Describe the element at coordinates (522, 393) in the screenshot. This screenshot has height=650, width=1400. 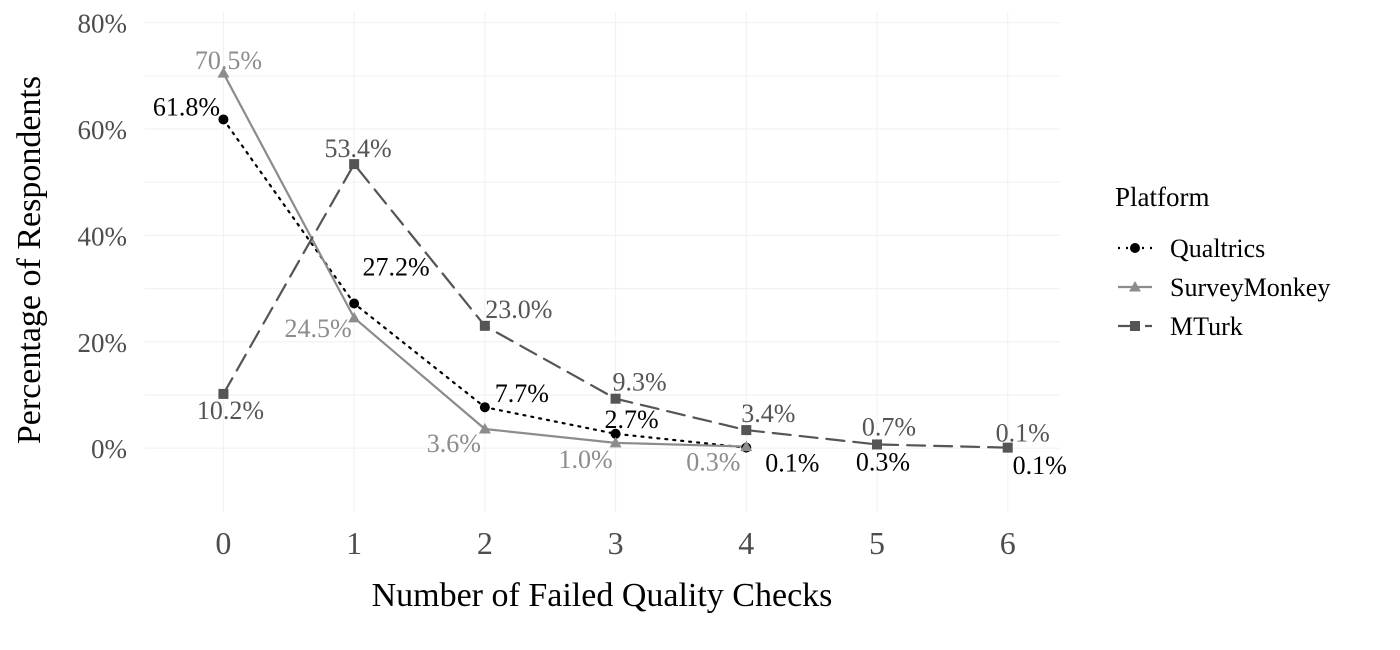
I see `qualtrics-data-label: 7.7%` at that location.